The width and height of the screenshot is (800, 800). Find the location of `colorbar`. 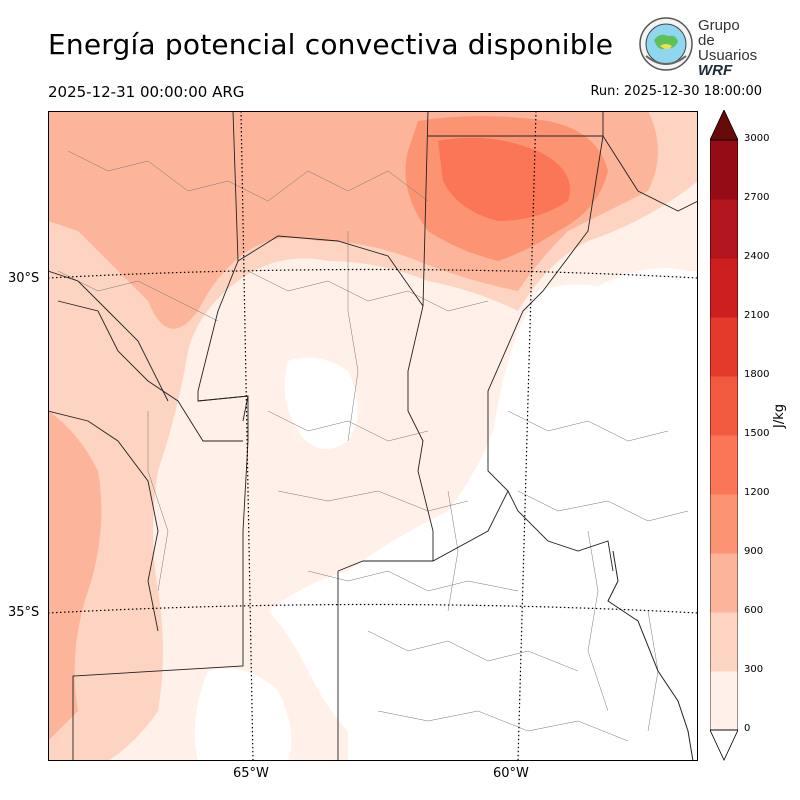

colorbar is located at coordinates (724, 435).